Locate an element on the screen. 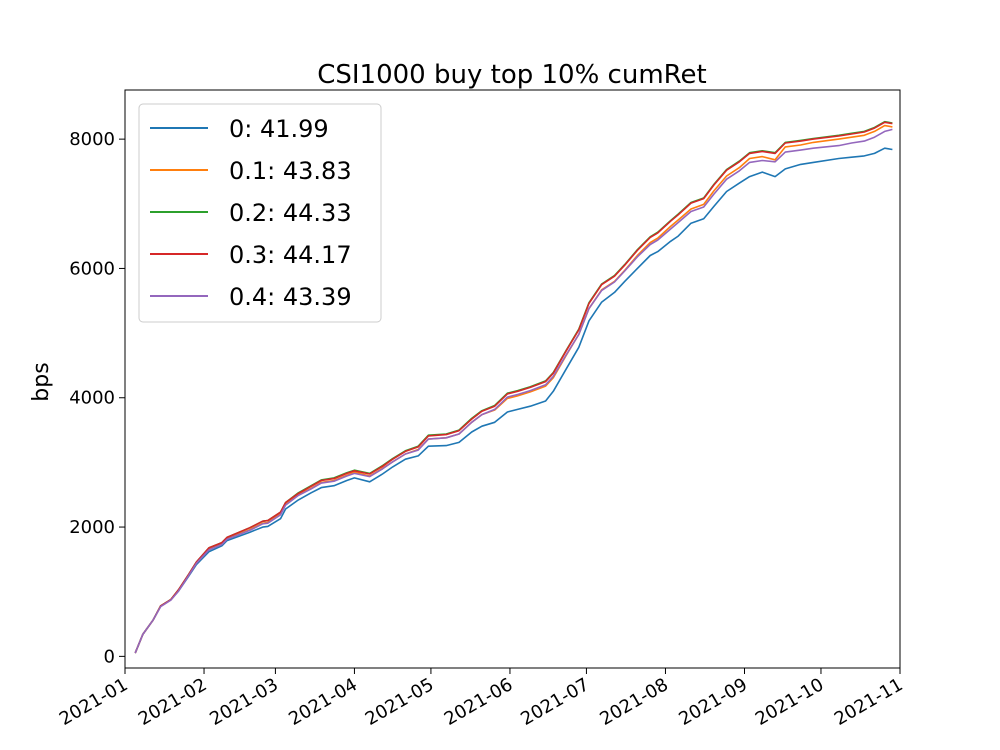  legend-label-4: 0.4: 43.39 is located at coordinates (290, 297).